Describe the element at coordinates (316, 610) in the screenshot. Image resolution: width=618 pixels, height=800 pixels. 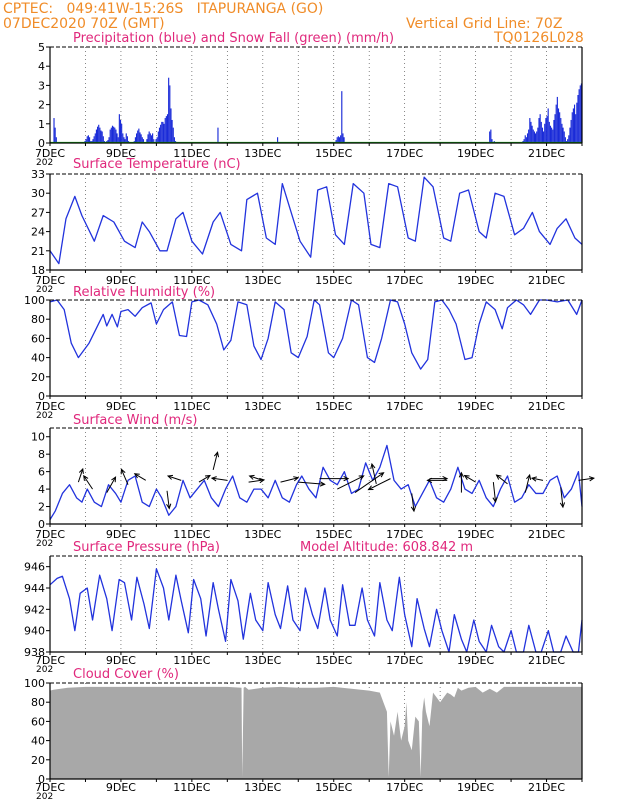
I see `press-line` at that location.